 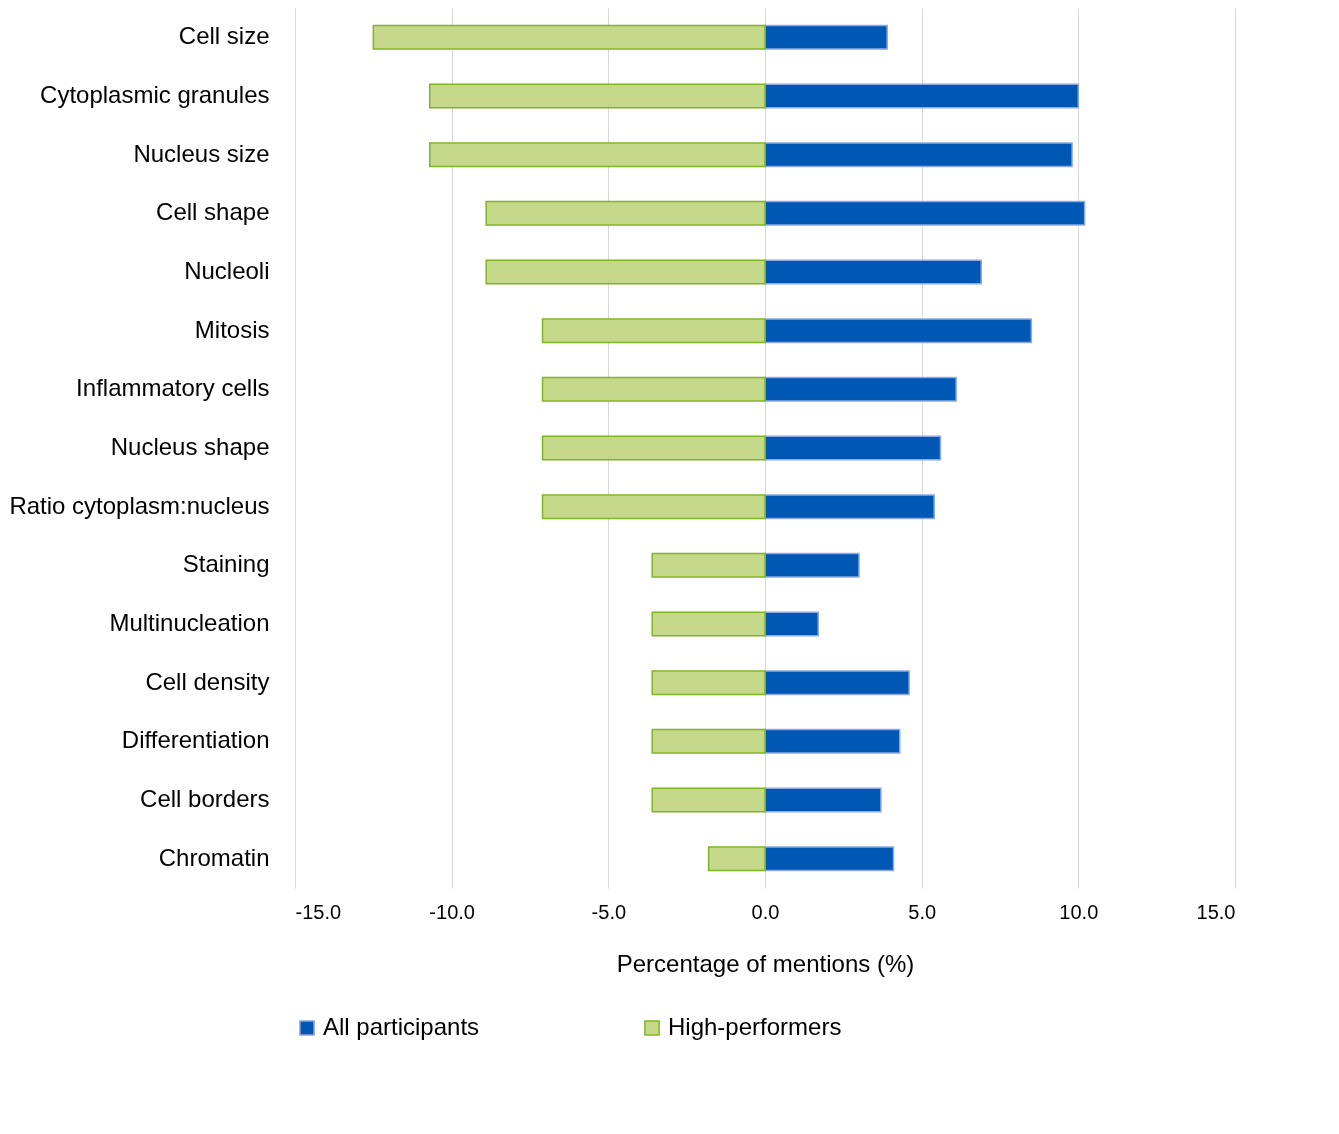 What do you see at coordinates (201, 153) in the screenshot?
I see `y-tick-label: Nucleus size` at bounding box center [201, 153].